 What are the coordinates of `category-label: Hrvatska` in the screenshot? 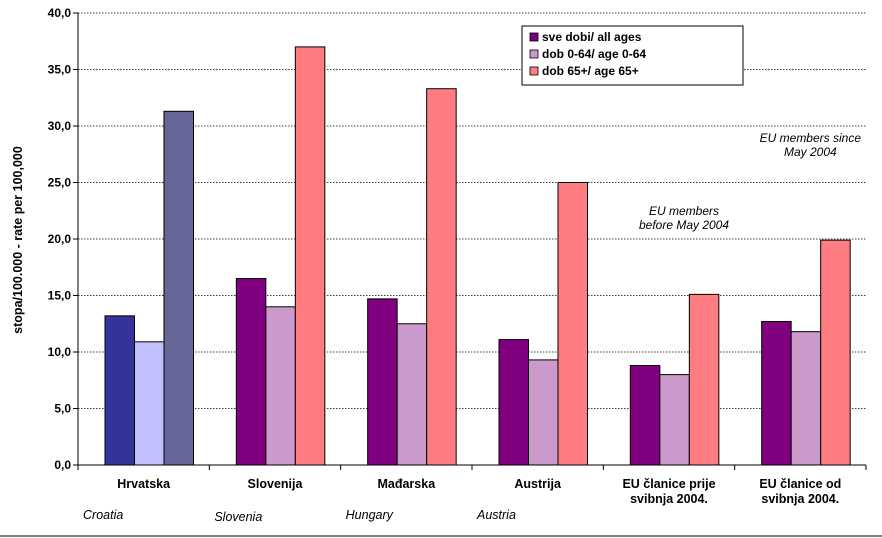 It's located at (144, 484).